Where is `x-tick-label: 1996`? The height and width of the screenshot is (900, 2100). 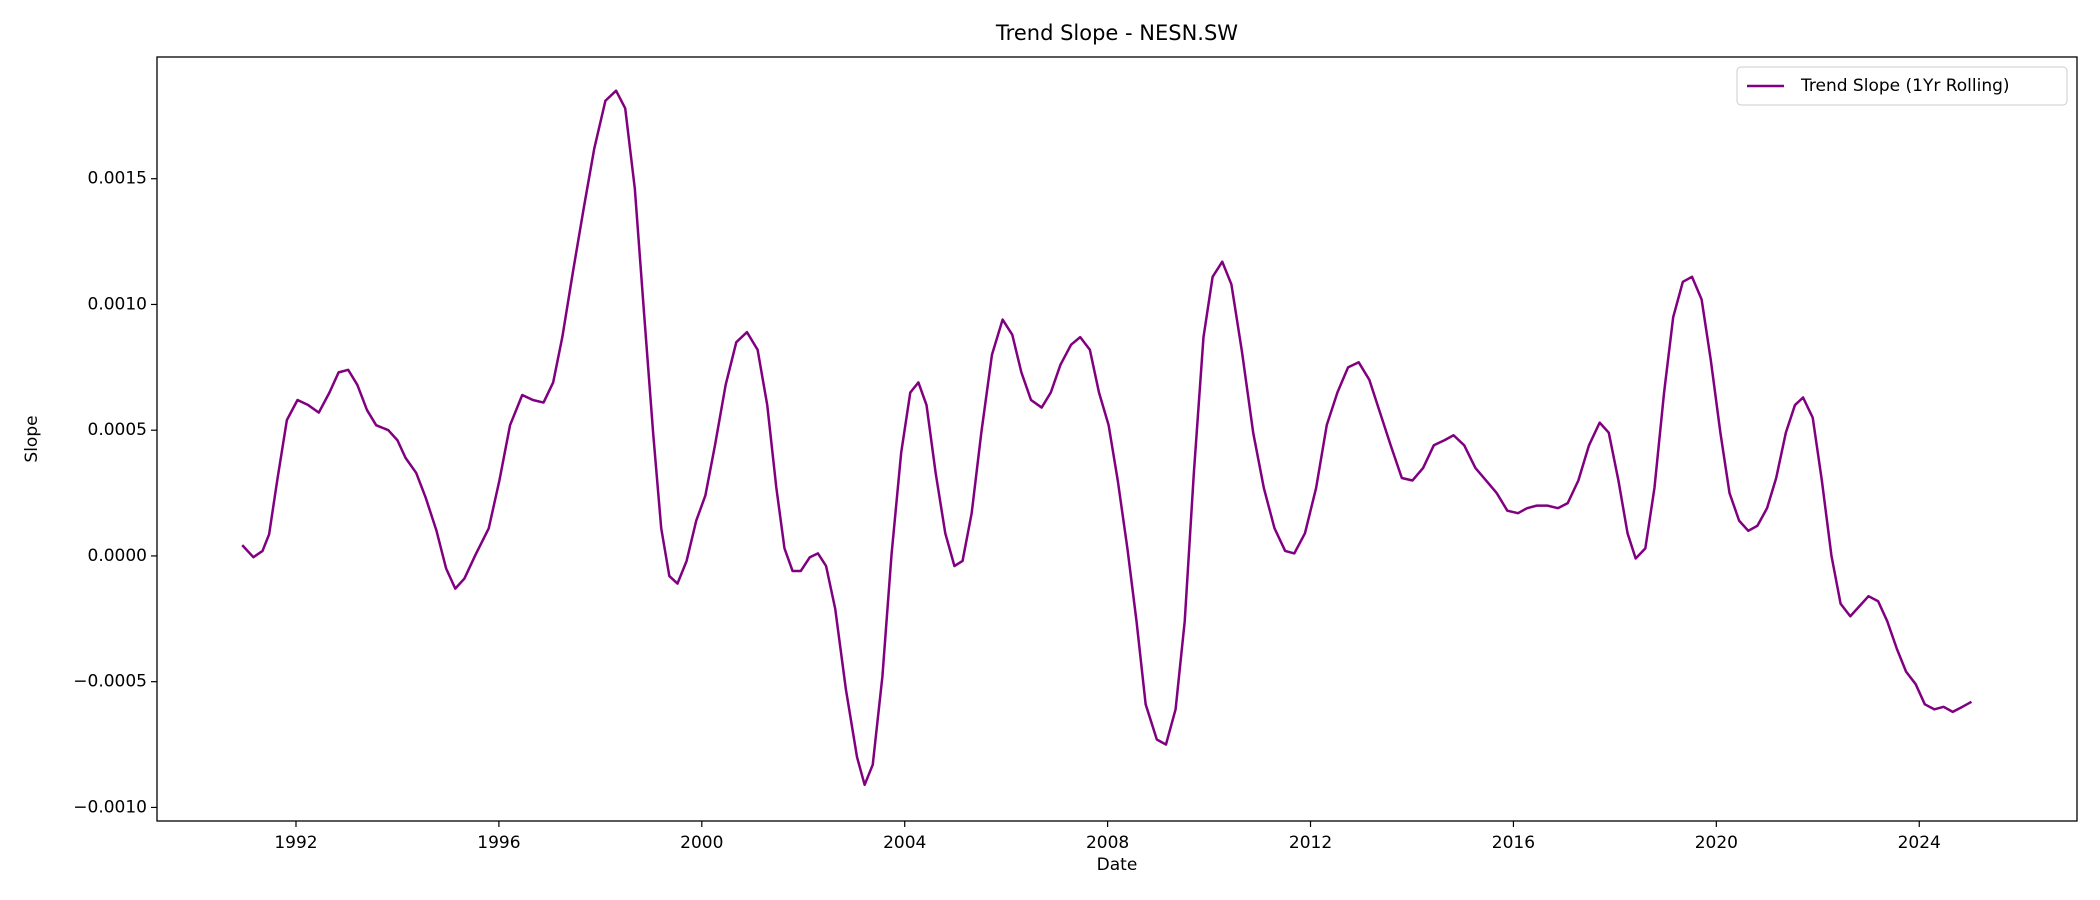
x-tick-label: 1996 is located at coordinates (498, 843).